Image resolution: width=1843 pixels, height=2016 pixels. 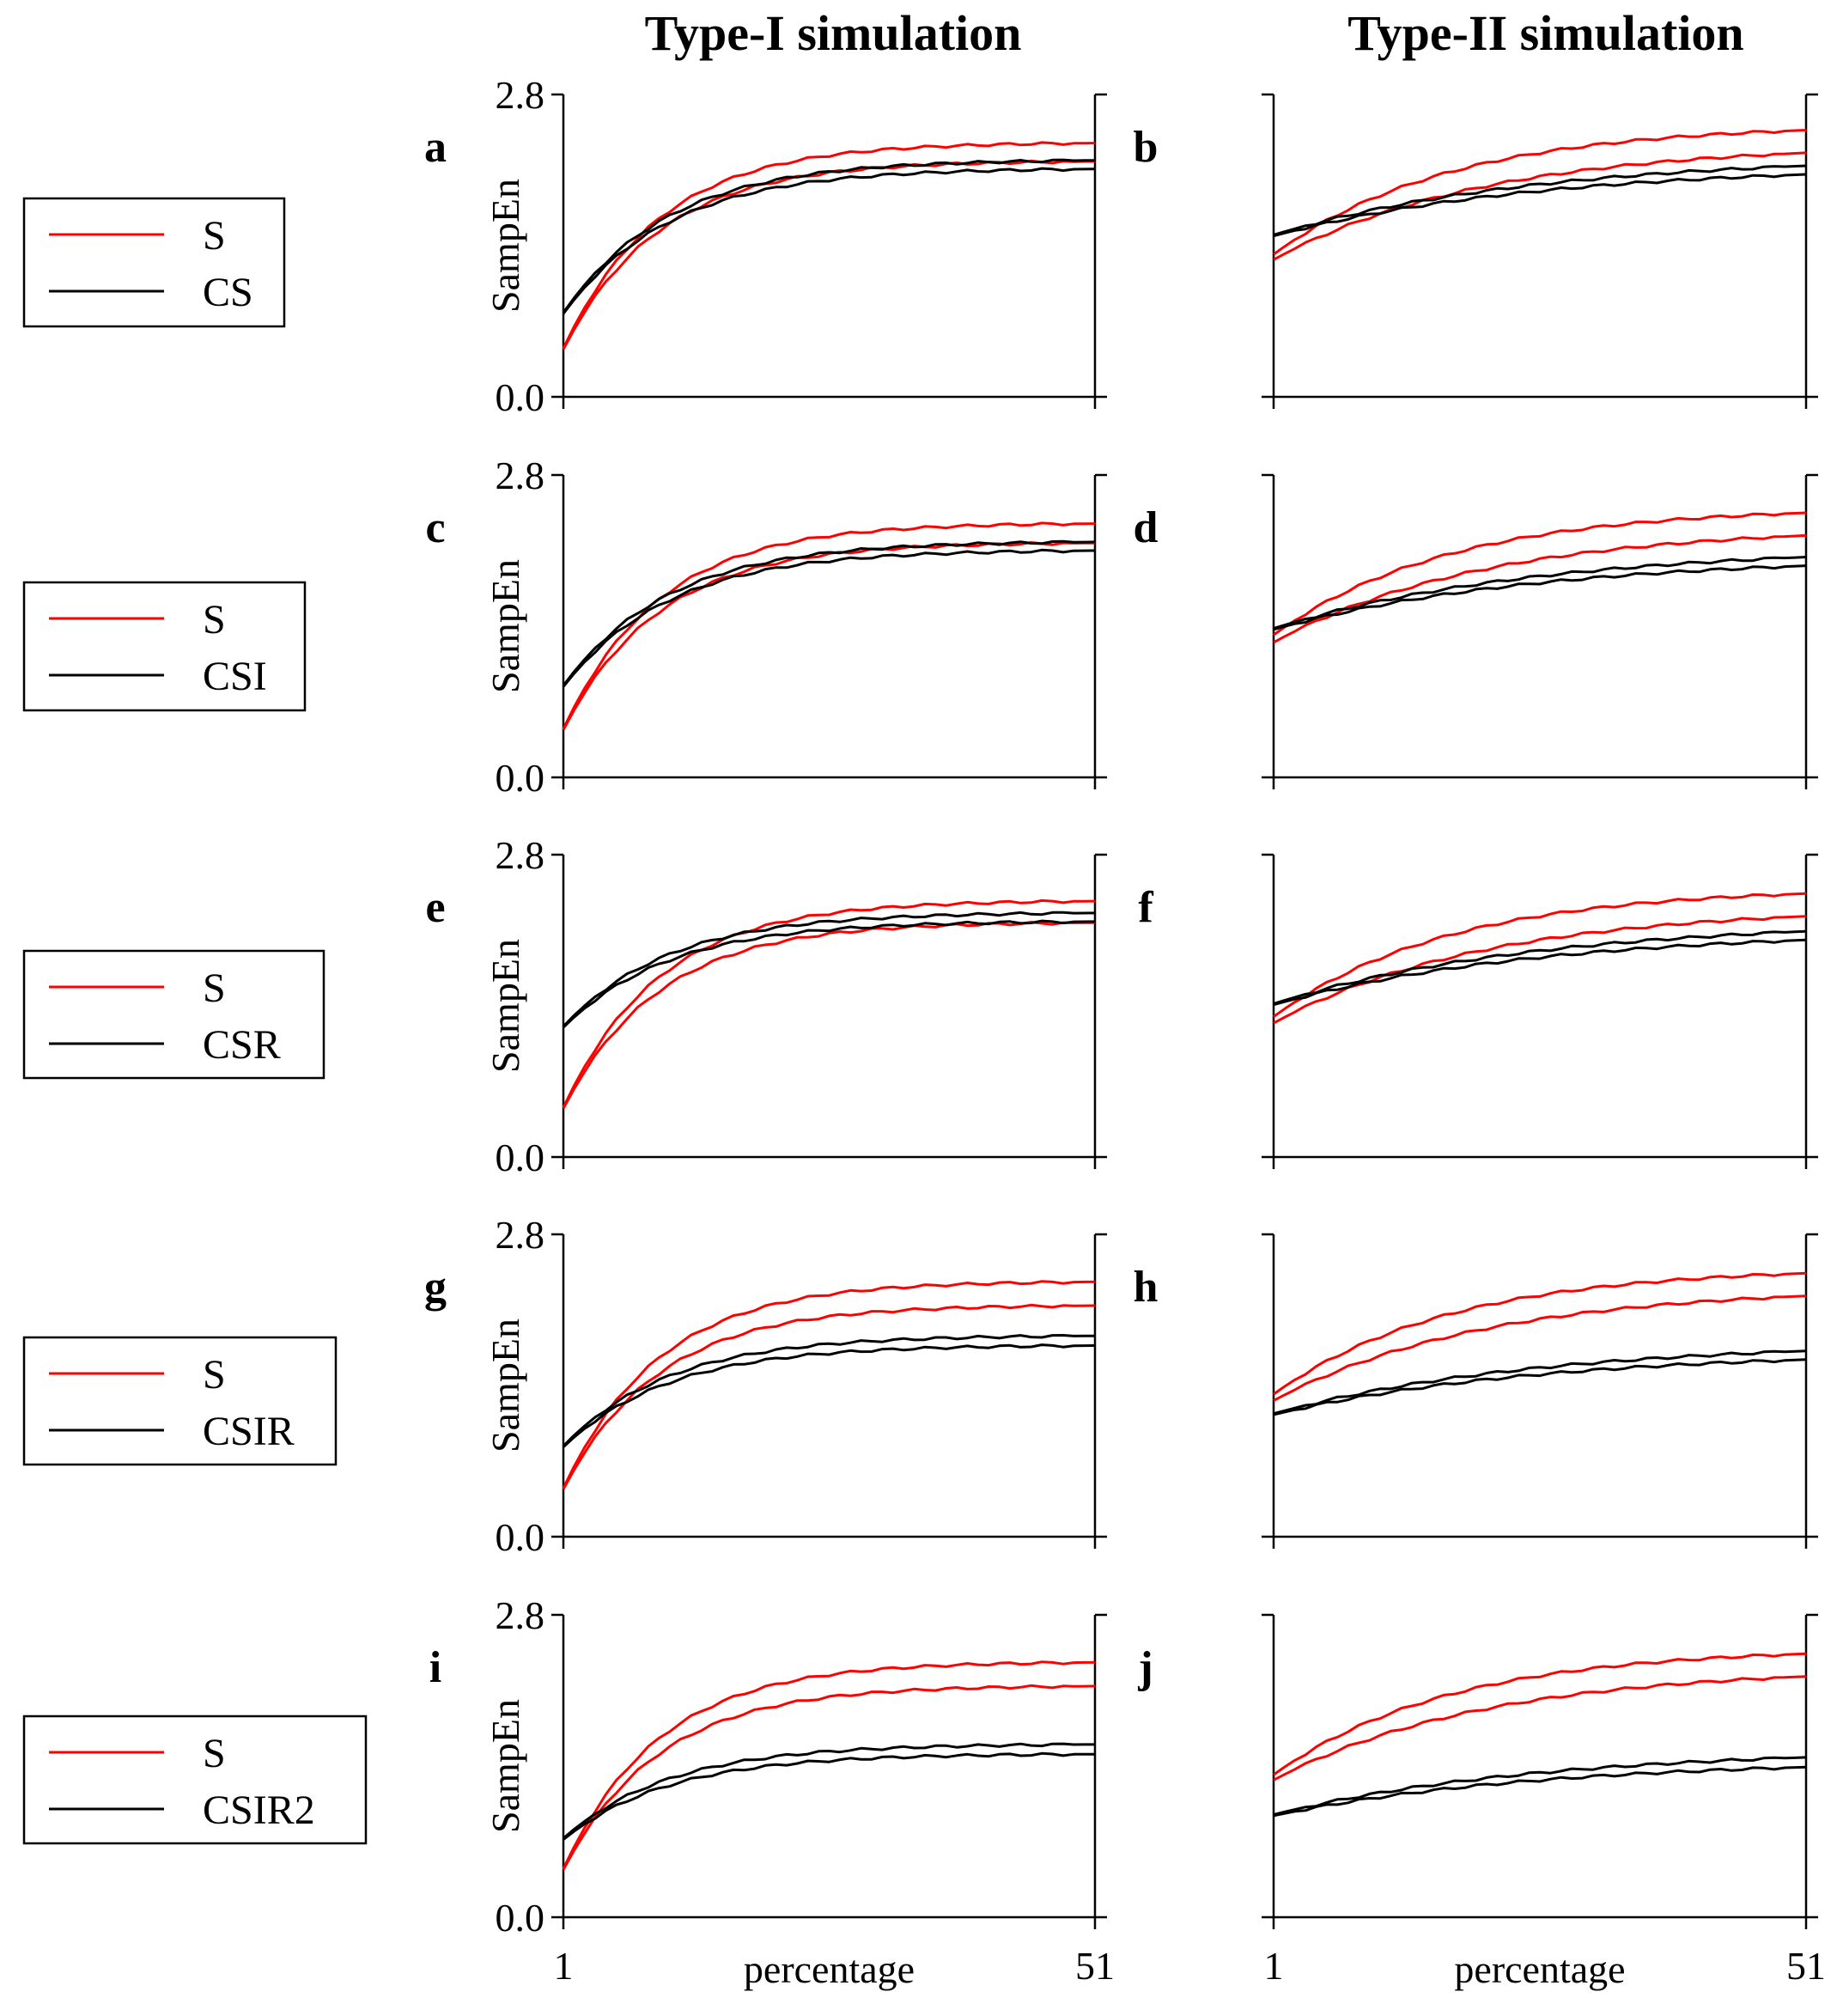 I want to click on panel-j: 1 51 percentage j, so click(x=1481, y=1802).